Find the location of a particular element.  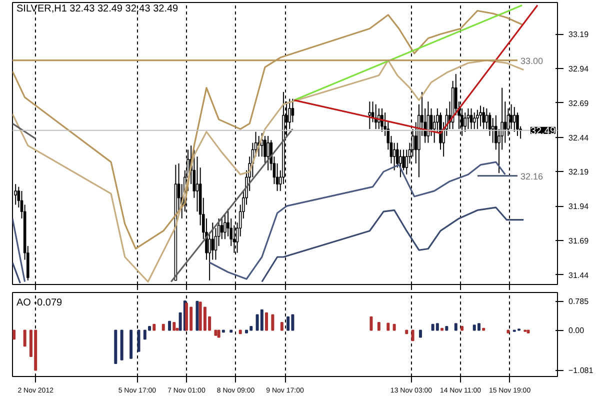

y-tick-label: 31.94 is located at coordinates (579, 207).